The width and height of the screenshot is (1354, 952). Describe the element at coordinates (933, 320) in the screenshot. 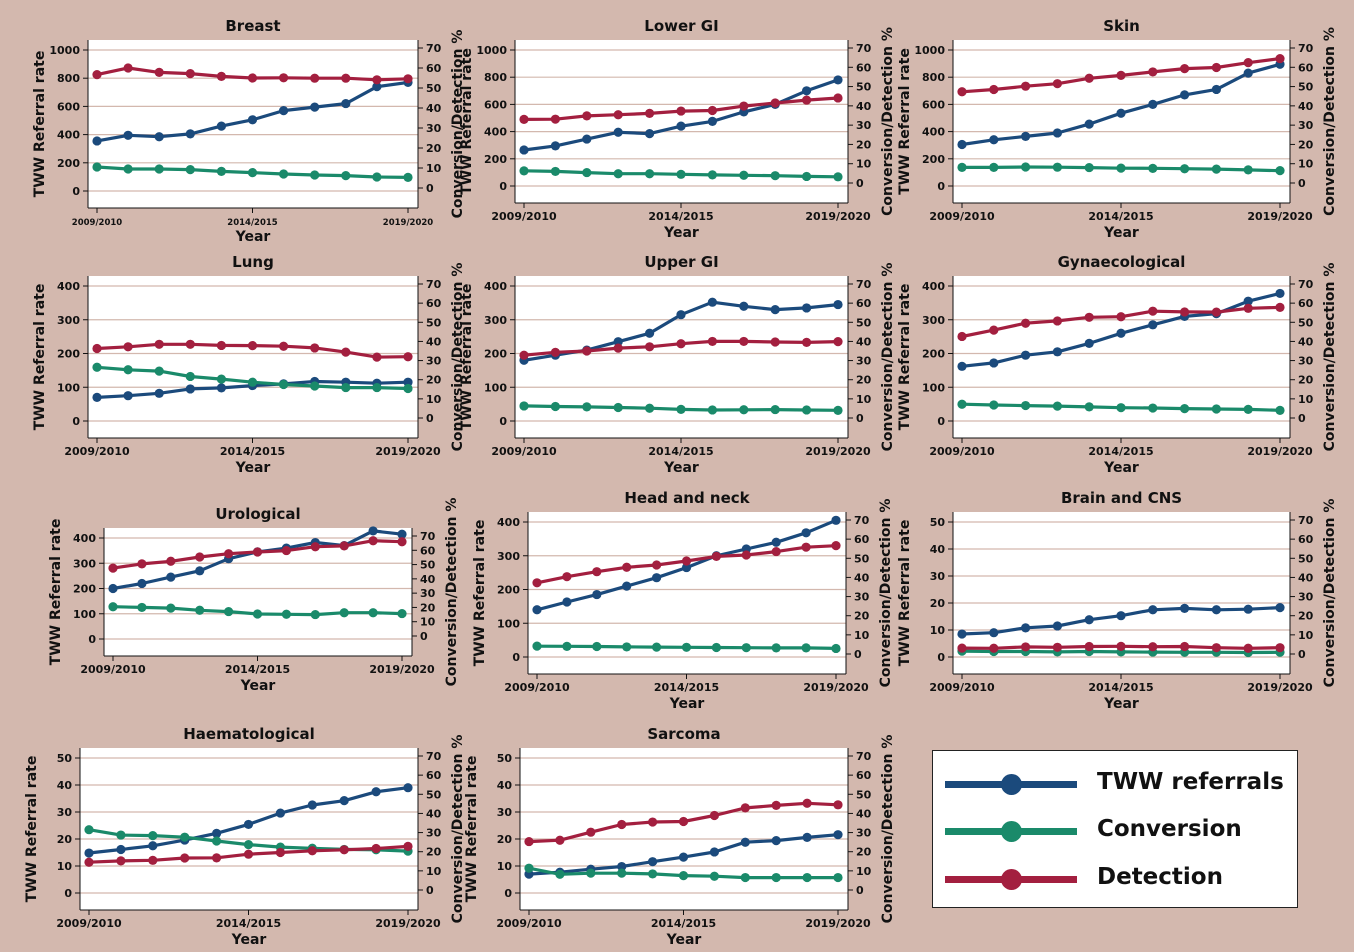

I see `y-tick-label: 300` at that location.